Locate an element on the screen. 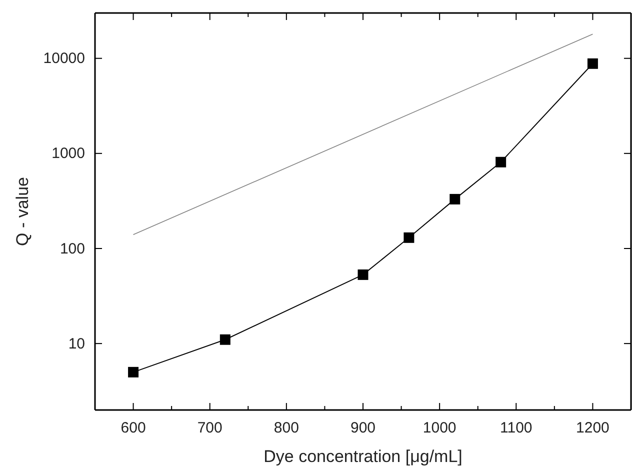 The width and height of the screenshot is (632, 467). x-tick-label: 800 is located at coordinates (286, 428).